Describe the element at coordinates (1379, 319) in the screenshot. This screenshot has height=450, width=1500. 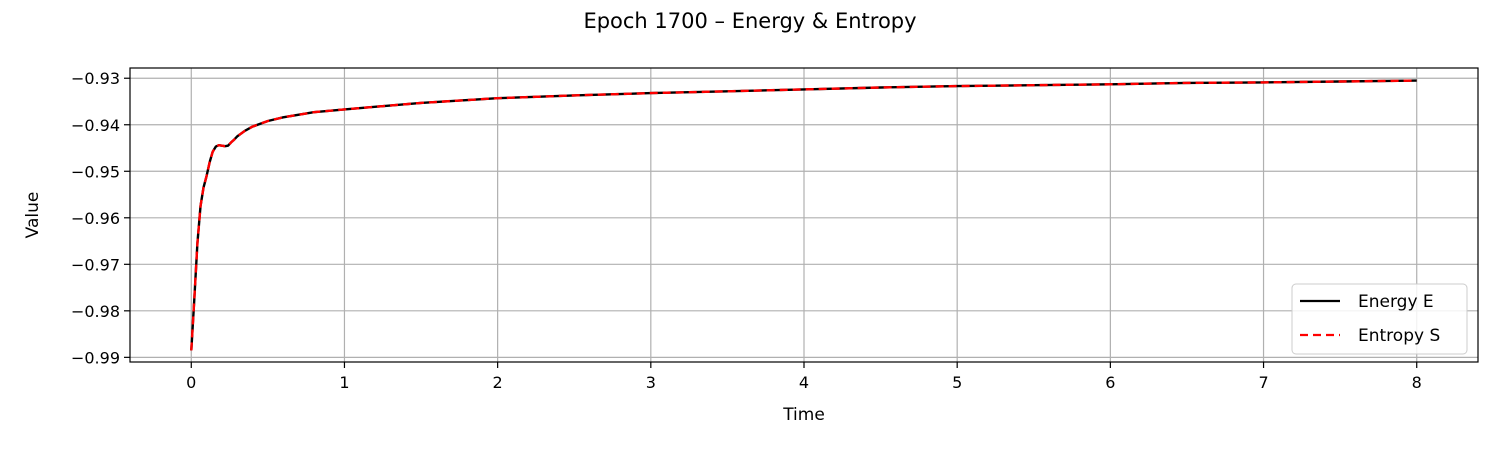
I see `legend: Energy E Entropy S` at that location.